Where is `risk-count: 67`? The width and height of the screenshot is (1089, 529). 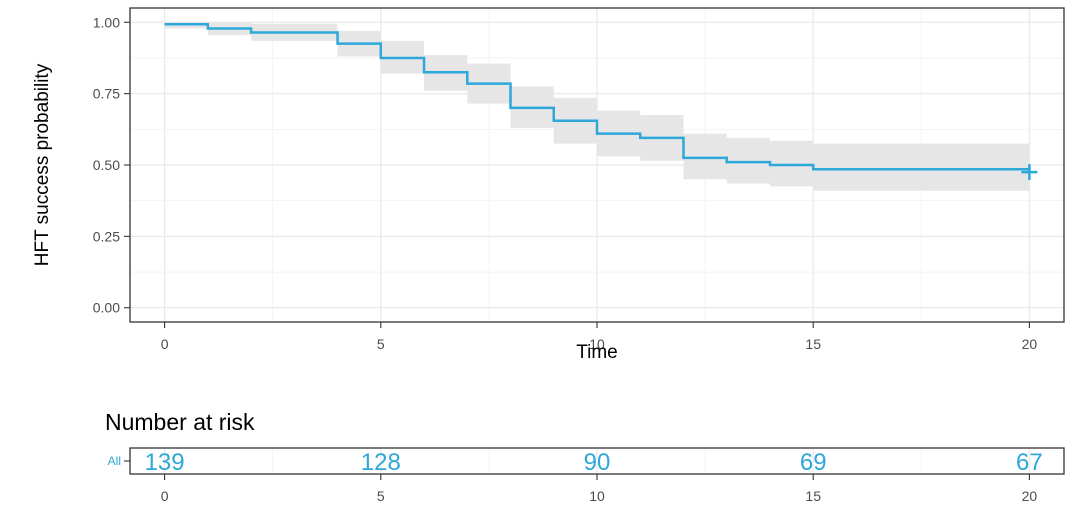
risk-count: 67 is located at coordinates (1029, 462).